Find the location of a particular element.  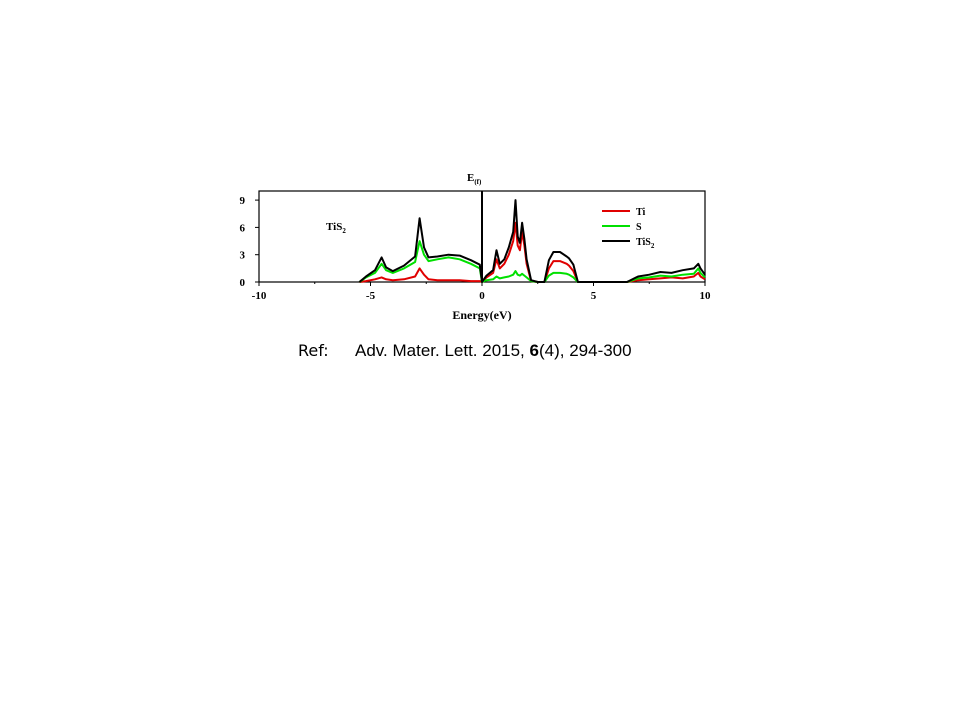

legend-label-2: TiS2 is located at coordinates (645, 243).